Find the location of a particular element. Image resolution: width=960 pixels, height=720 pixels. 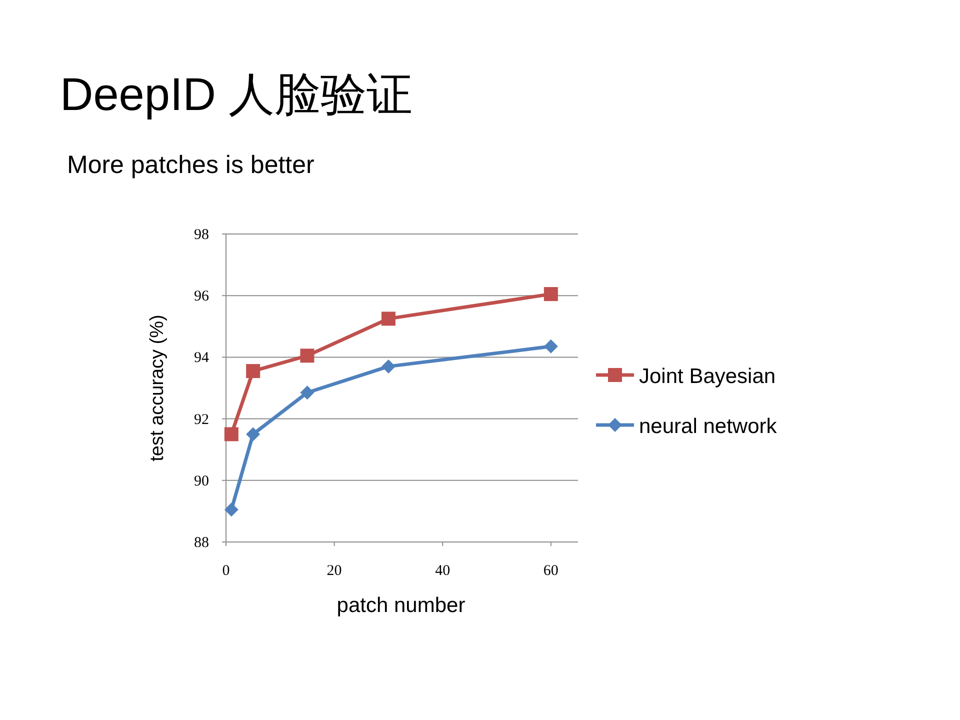

x-tick-label: 0 is located at coordinates (226, 571).